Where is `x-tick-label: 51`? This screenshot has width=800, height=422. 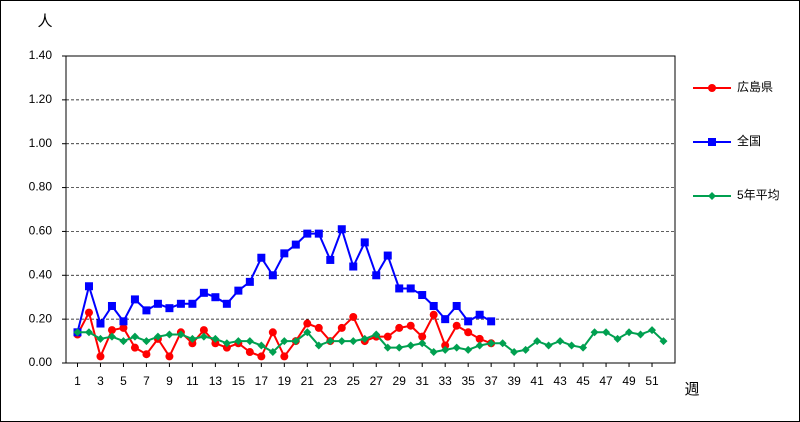
x-tick-label: 51 is located at coordinates (652, 381).